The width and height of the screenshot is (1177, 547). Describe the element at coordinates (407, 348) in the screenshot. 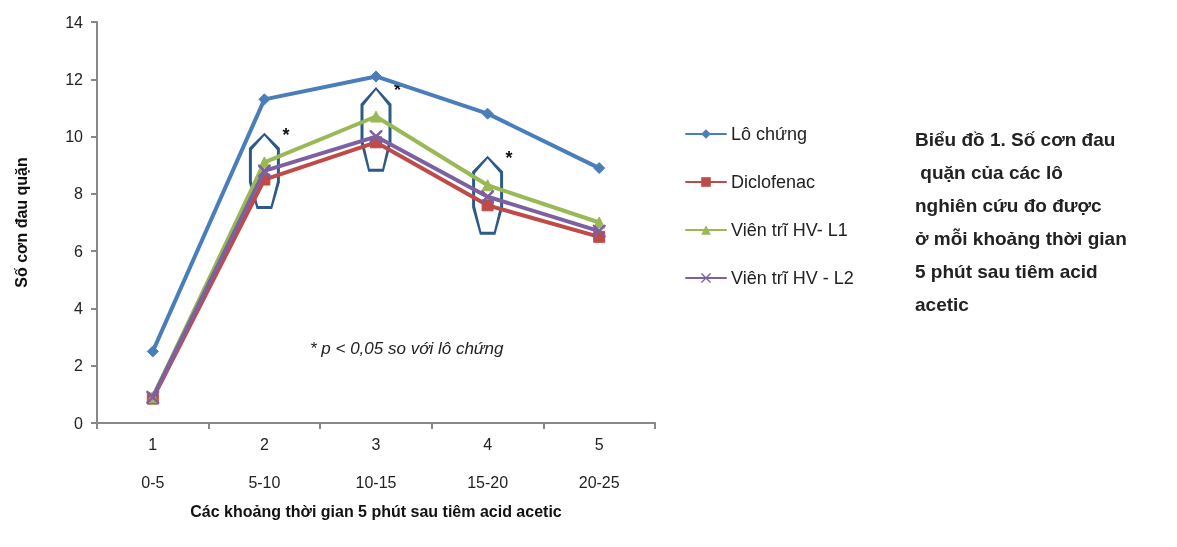

I see `annotation: * p < 0,05 so với lô chứng` at that location.